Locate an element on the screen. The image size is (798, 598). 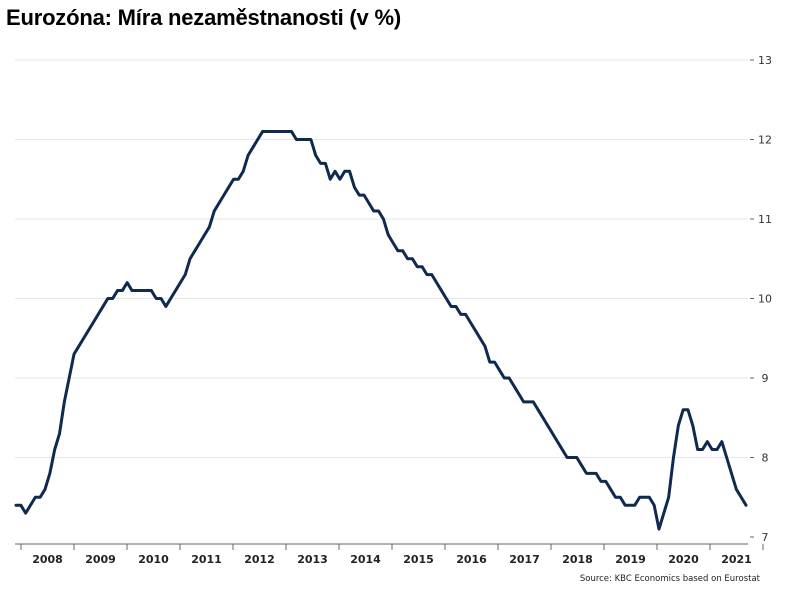
x-tick-label: 2011 is located at coordinates (206, 559).